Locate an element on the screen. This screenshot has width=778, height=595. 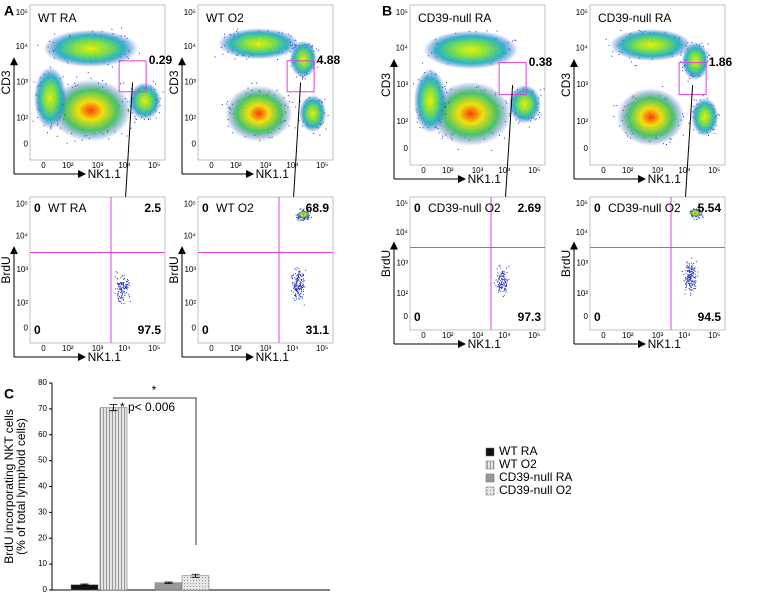
legend-label: WT O2 is located at coordinates (518, 464).